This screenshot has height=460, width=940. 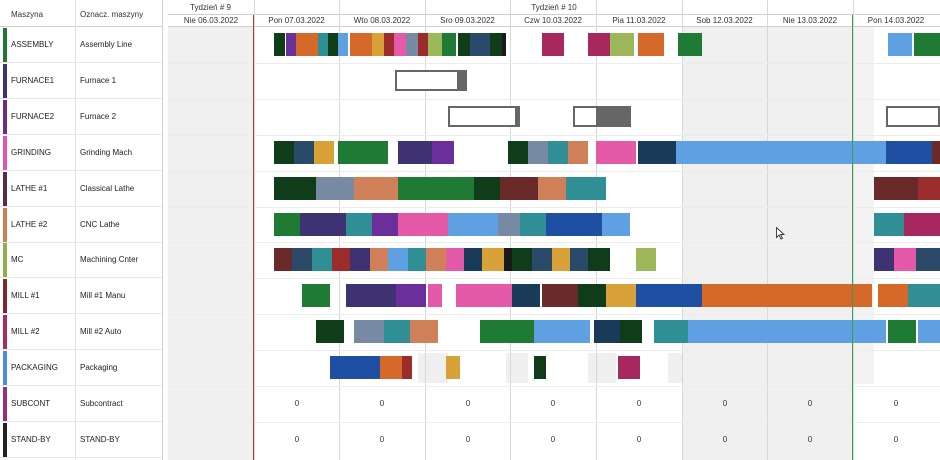 I want to click on machine-row: STAND-BY STAND-BY, so click(x=81, y=440).